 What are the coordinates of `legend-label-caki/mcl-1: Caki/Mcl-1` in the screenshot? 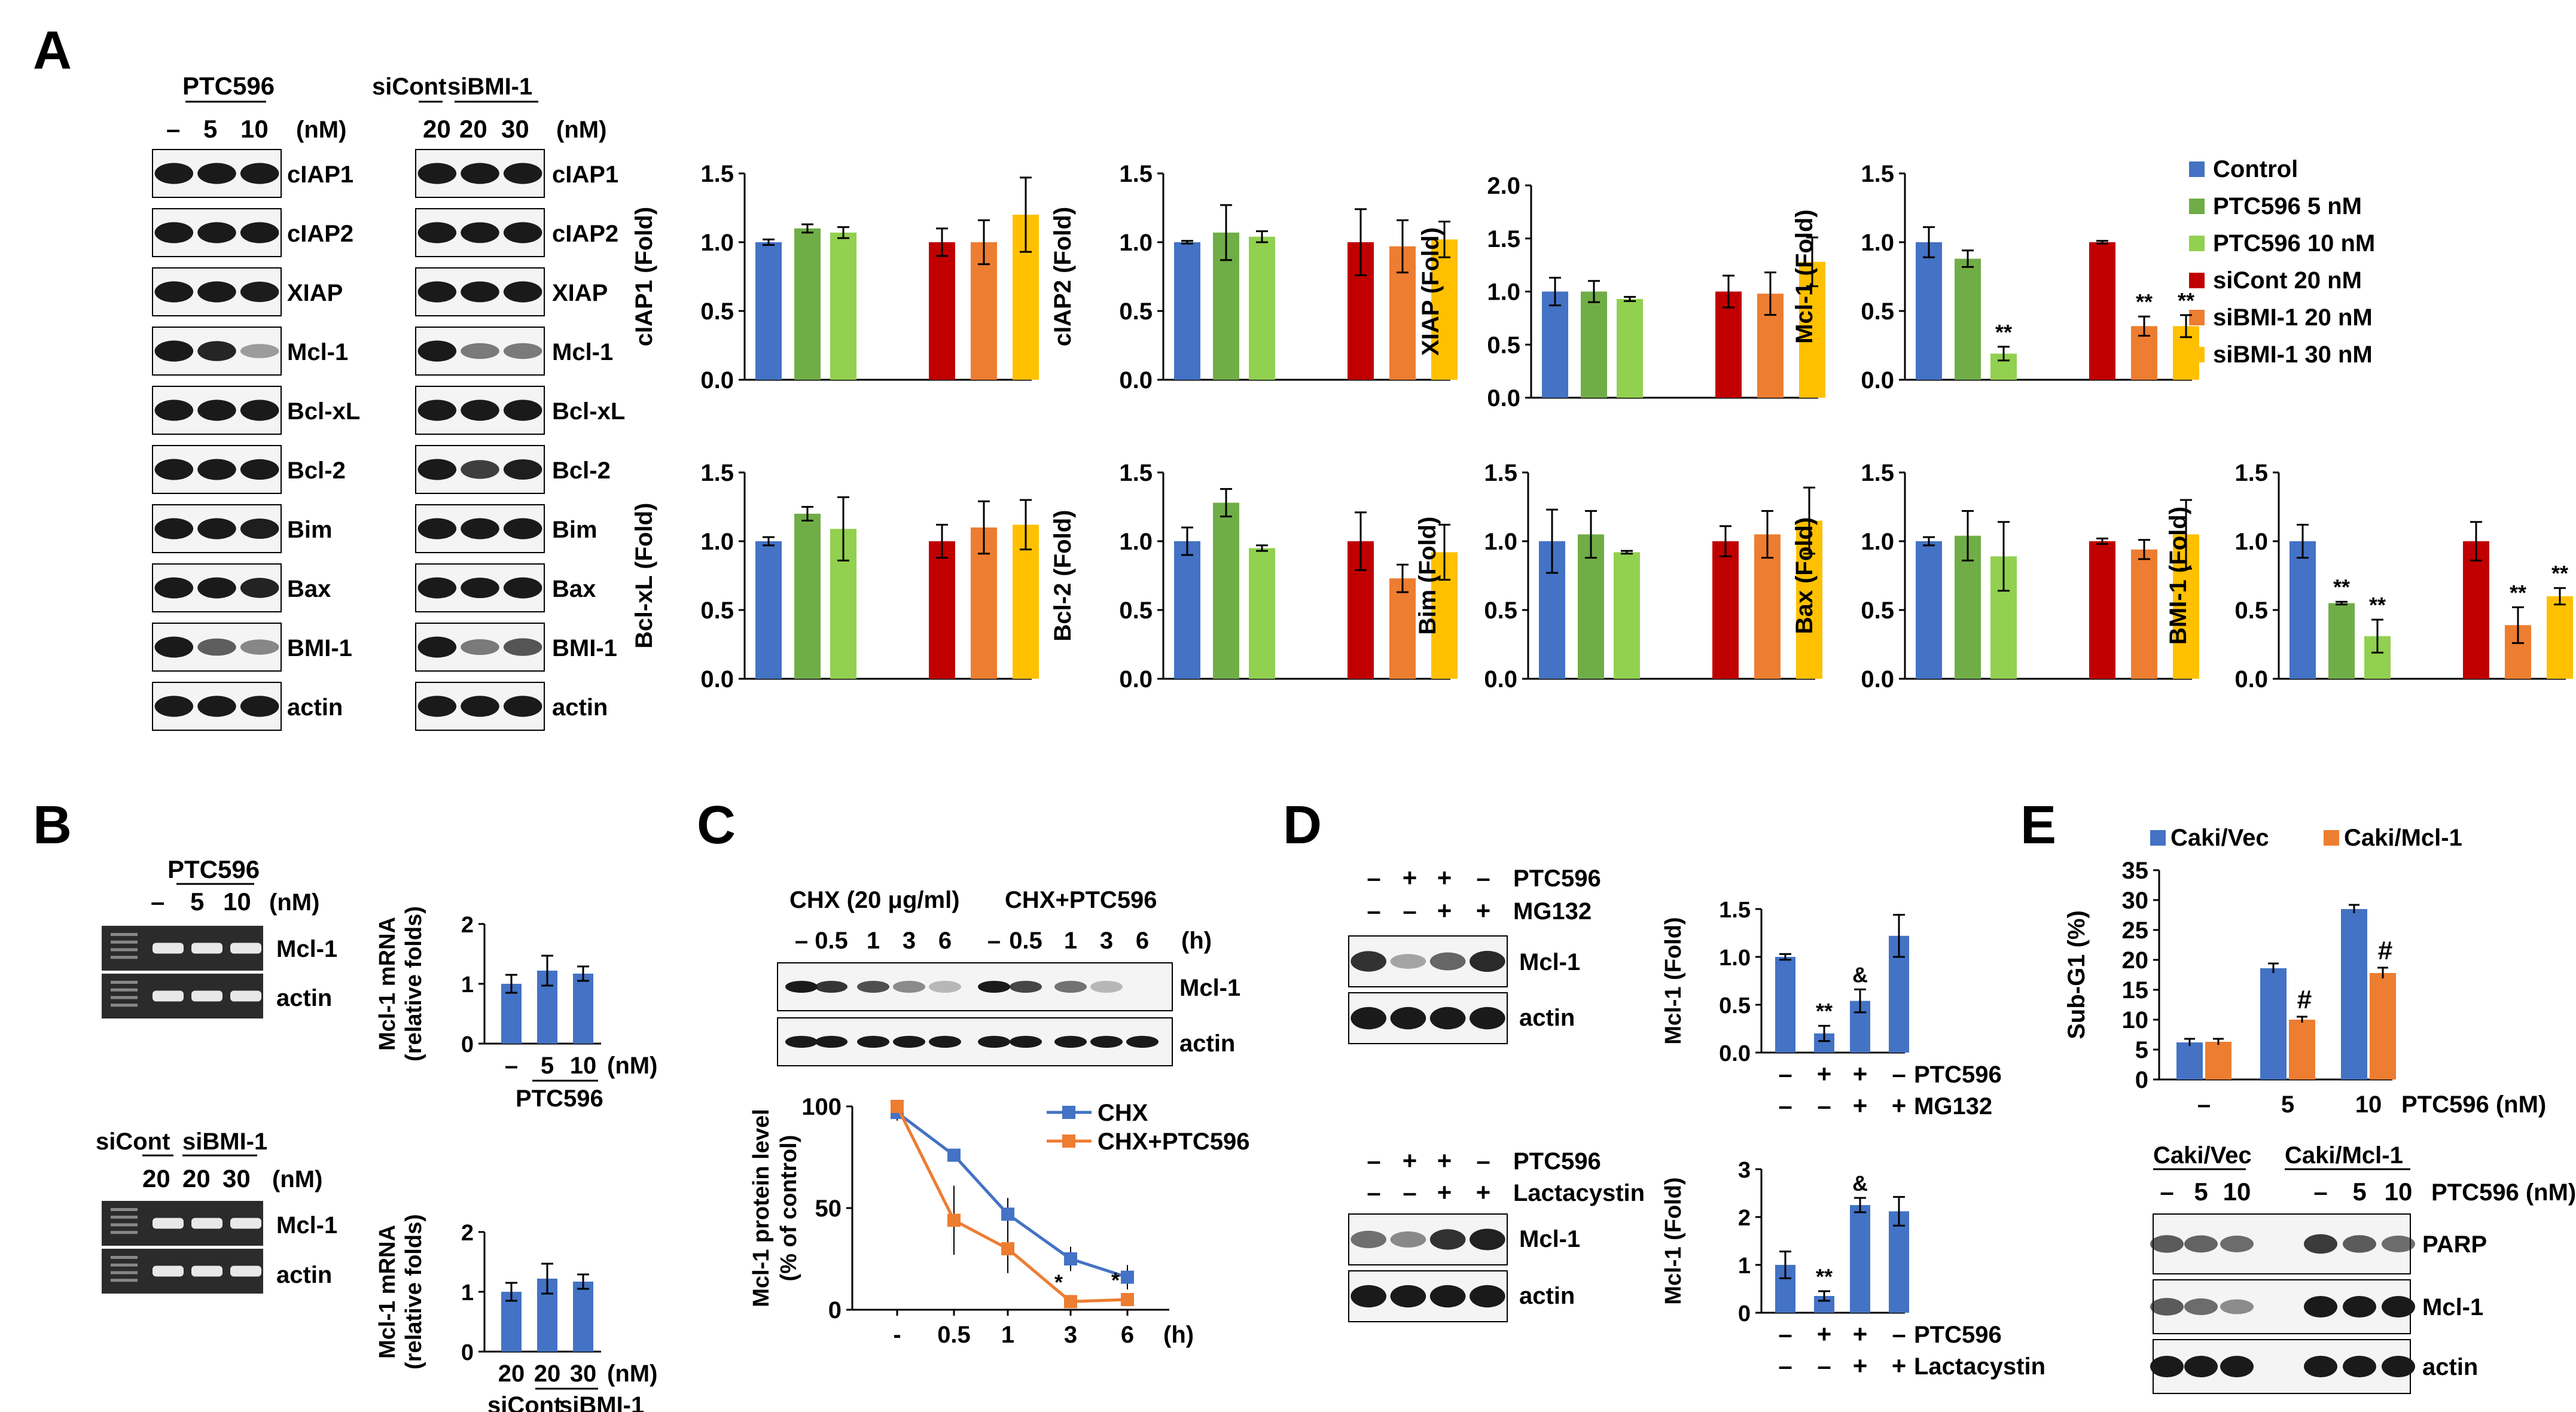 It's located at (2403, 838).